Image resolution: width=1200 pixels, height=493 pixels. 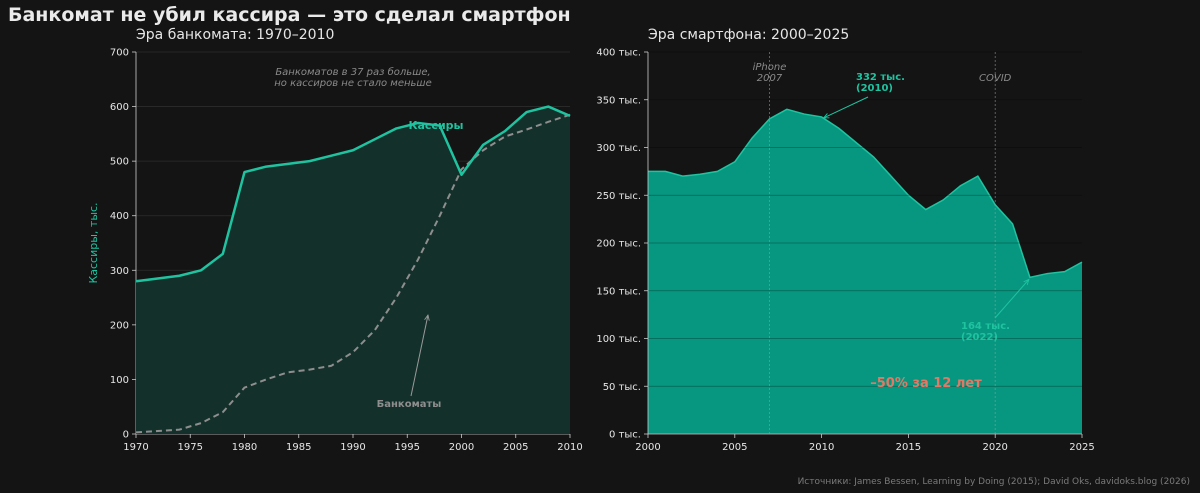 I want to click on event-label: 2007, so click(x=770, y=78).